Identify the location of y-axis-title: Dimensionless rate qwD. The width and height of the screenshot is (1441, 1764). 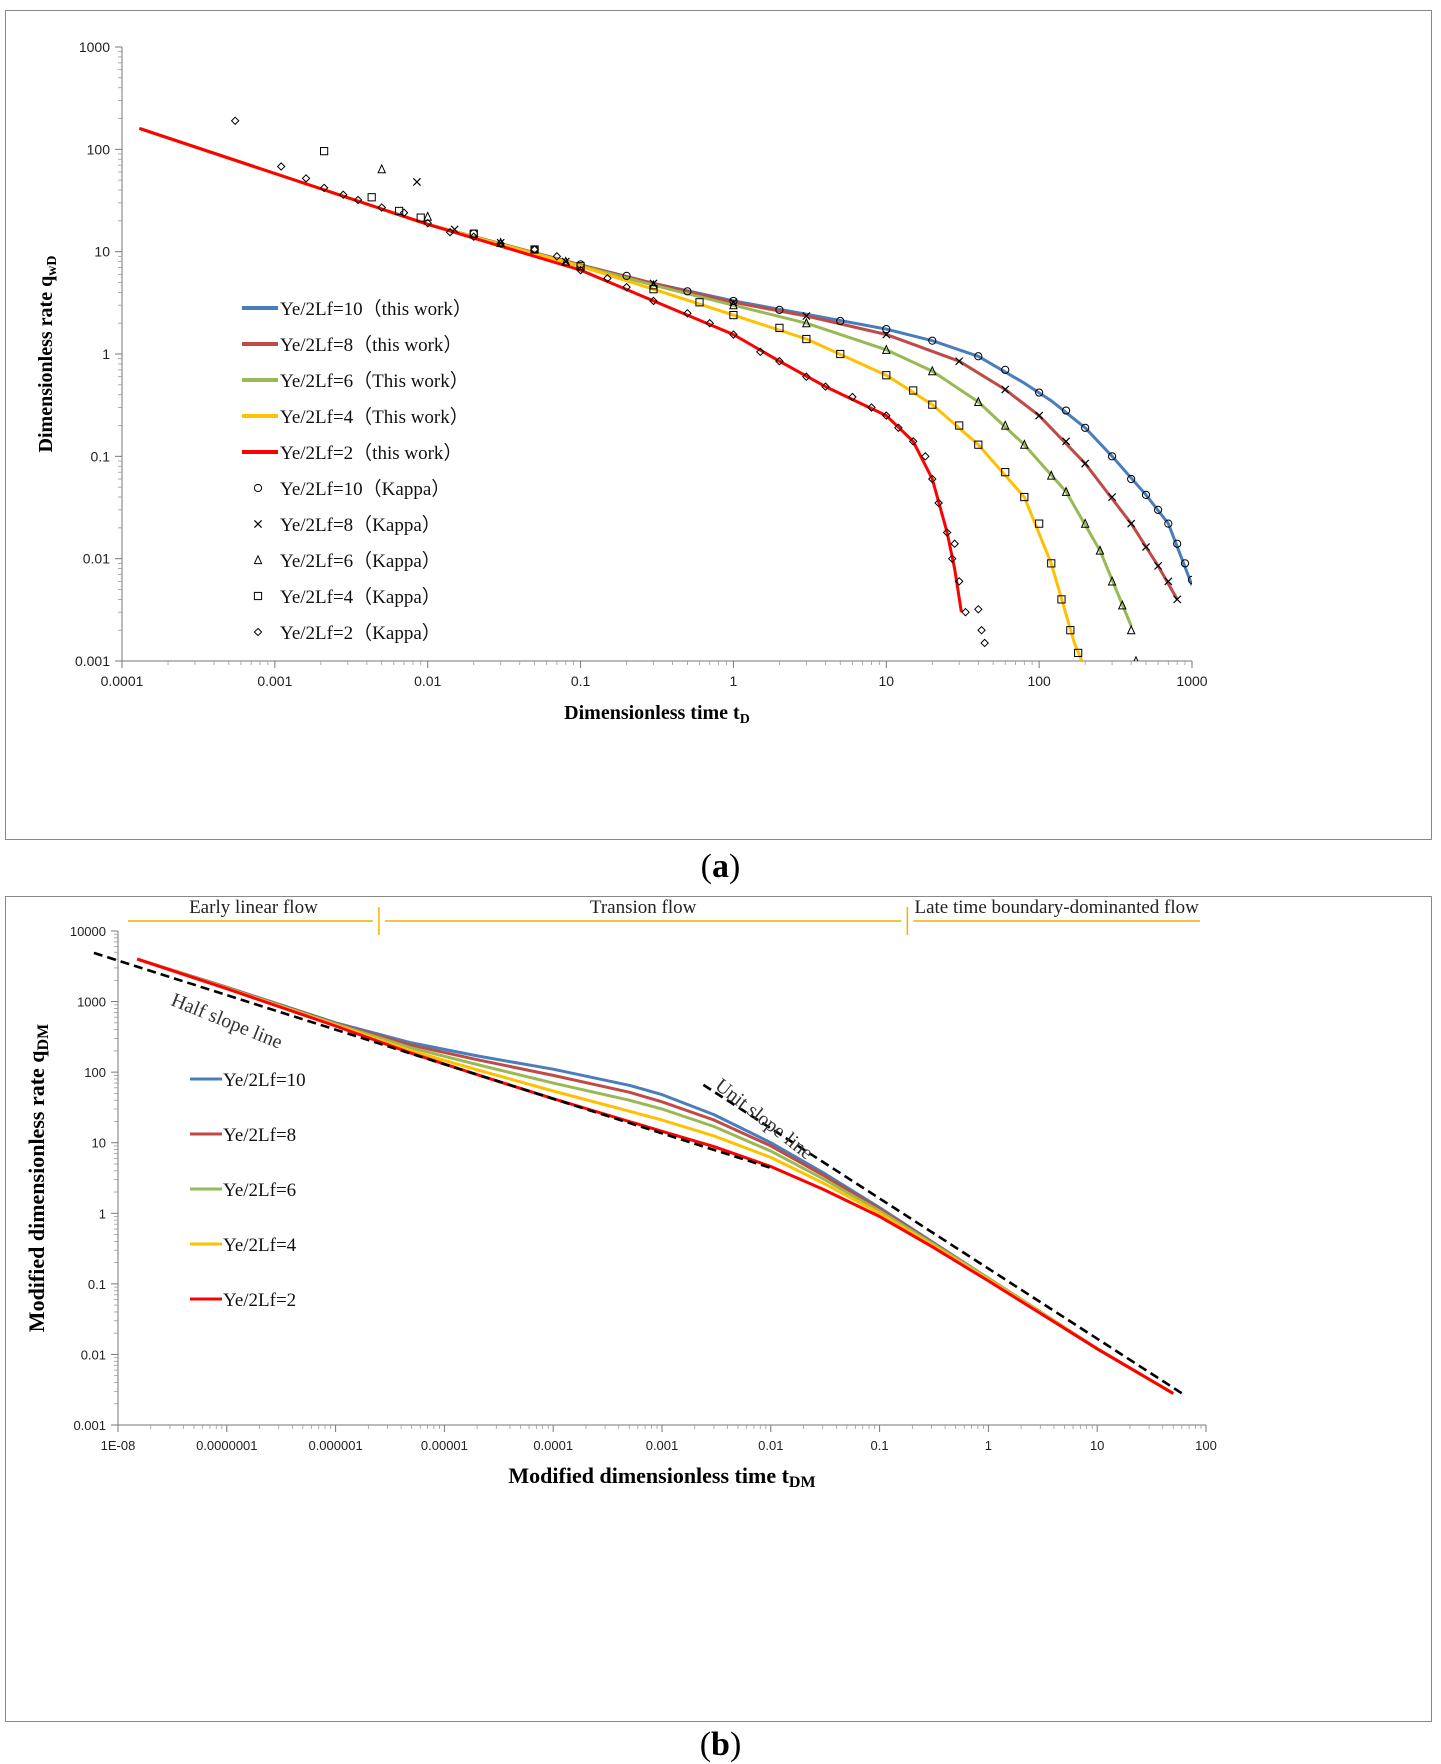
(47, 354).